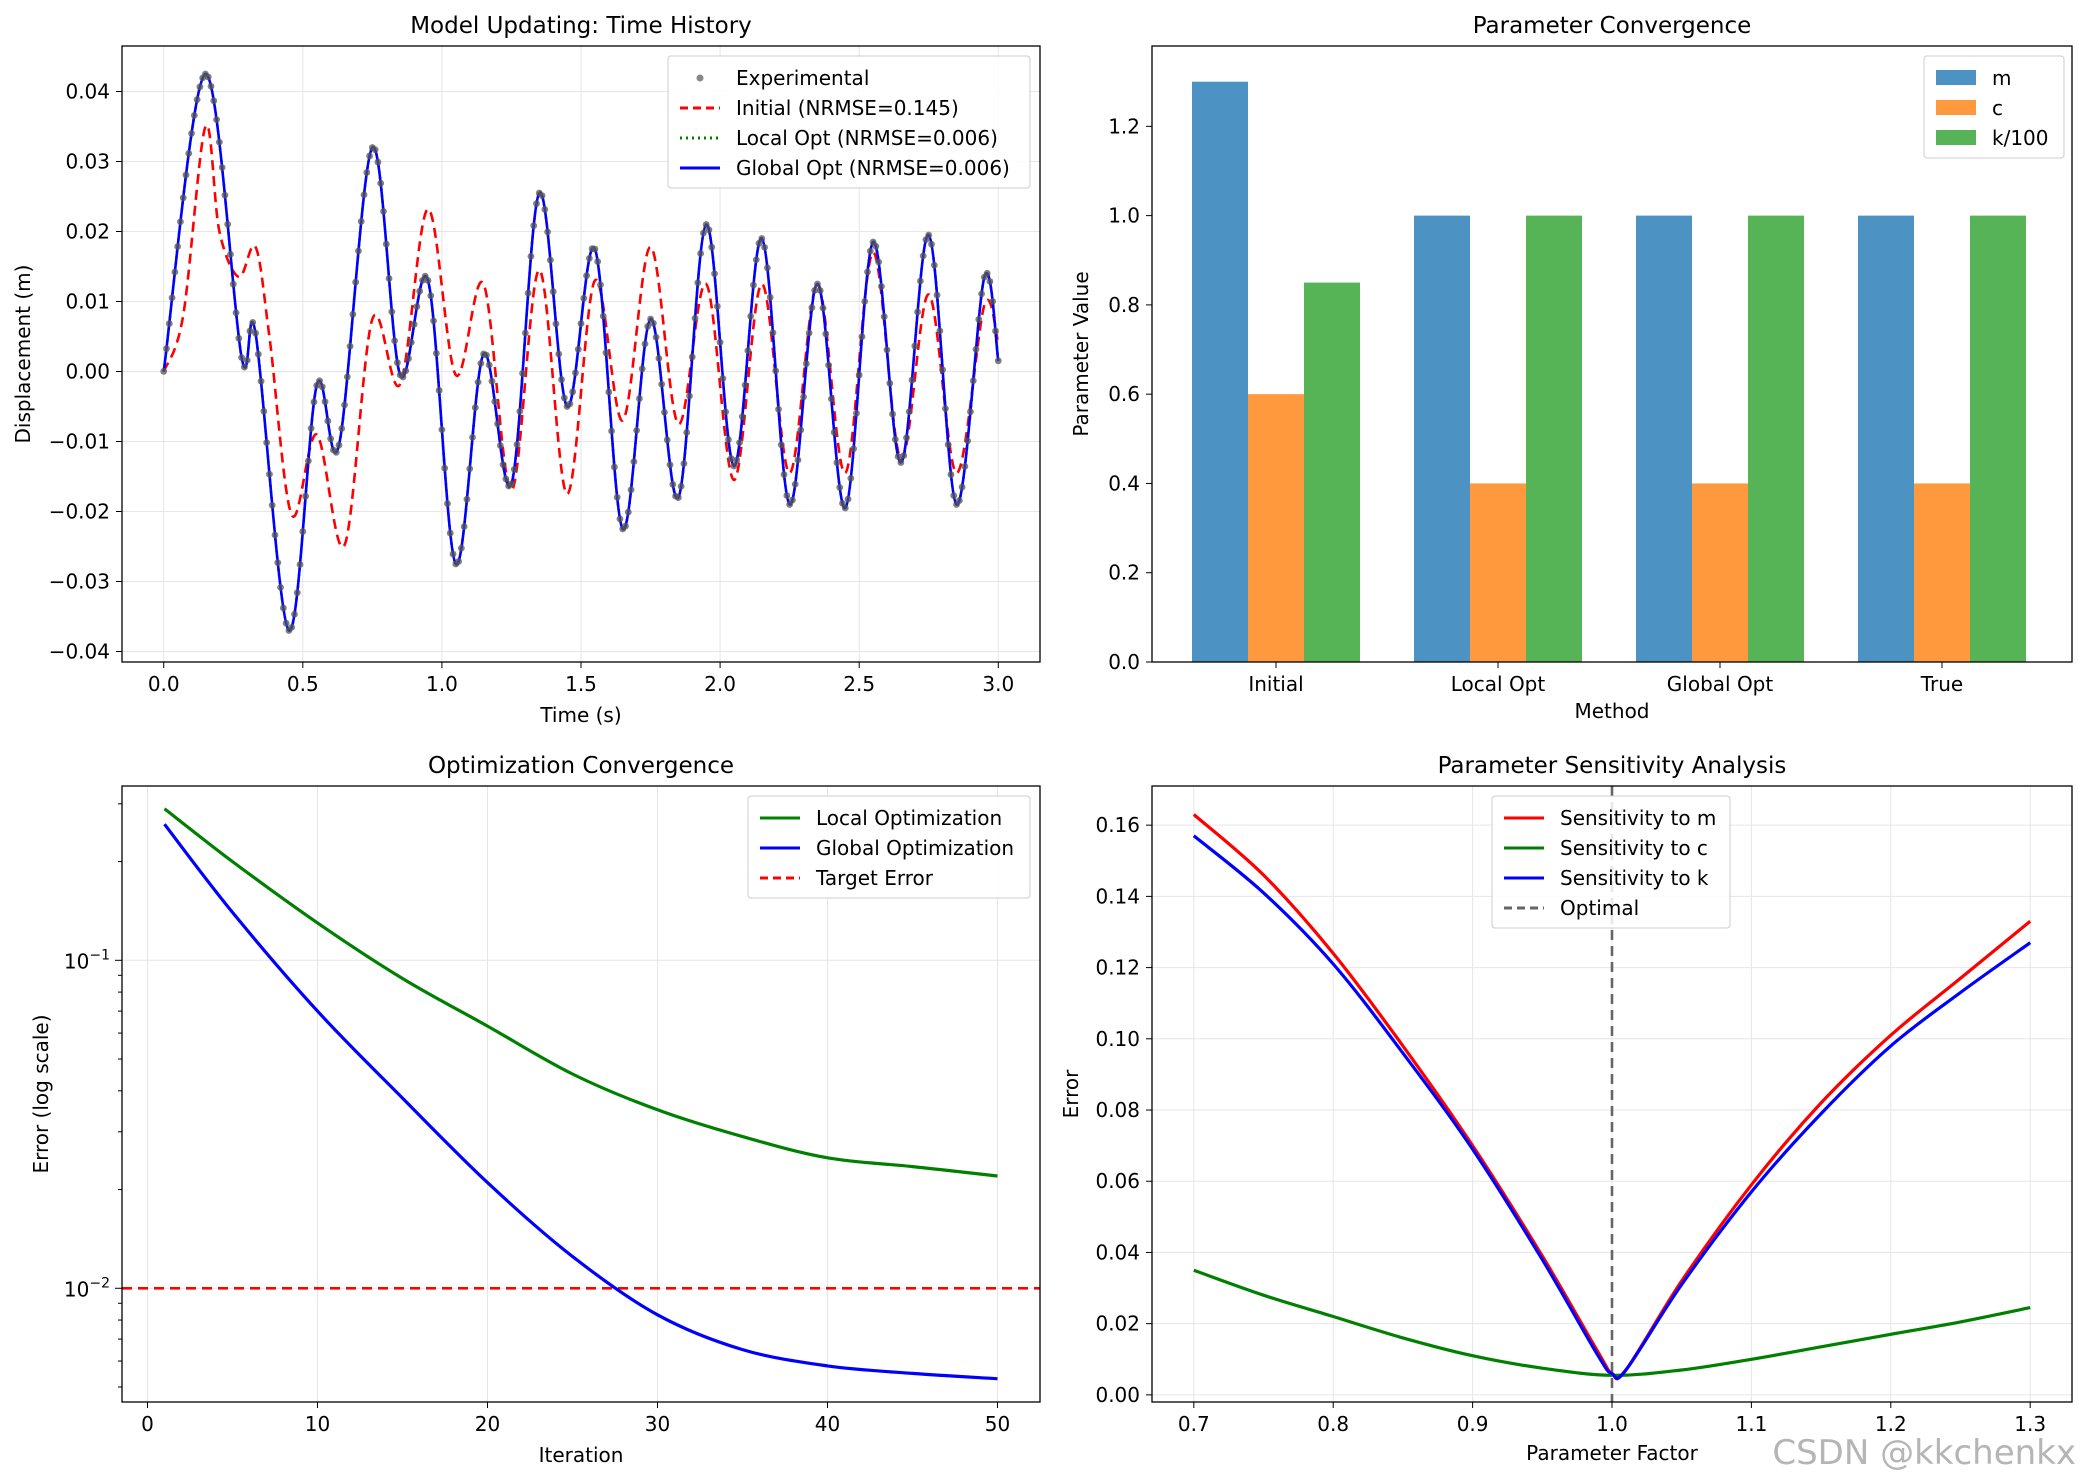 This screenshot has height=1481, width=2084. I want to click on x-tick-label: 50, so click(997, 1424).